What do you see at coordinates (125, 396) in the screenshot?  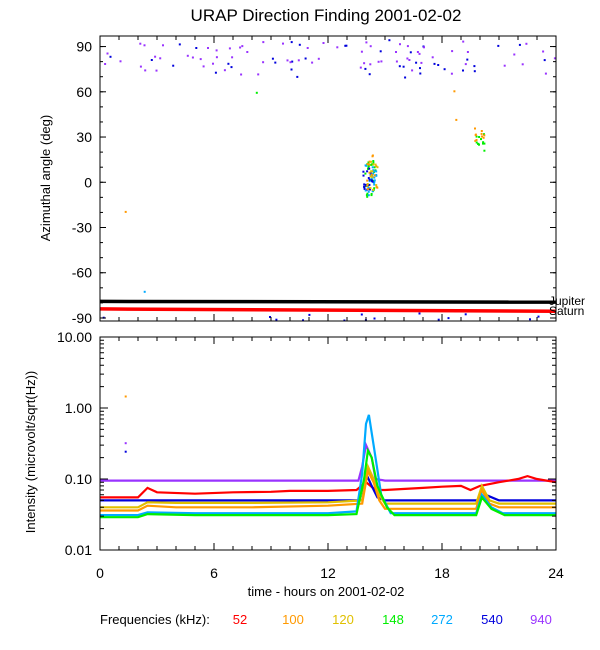 I see `intensity-point-100khz` at bounding box center [125, 396].